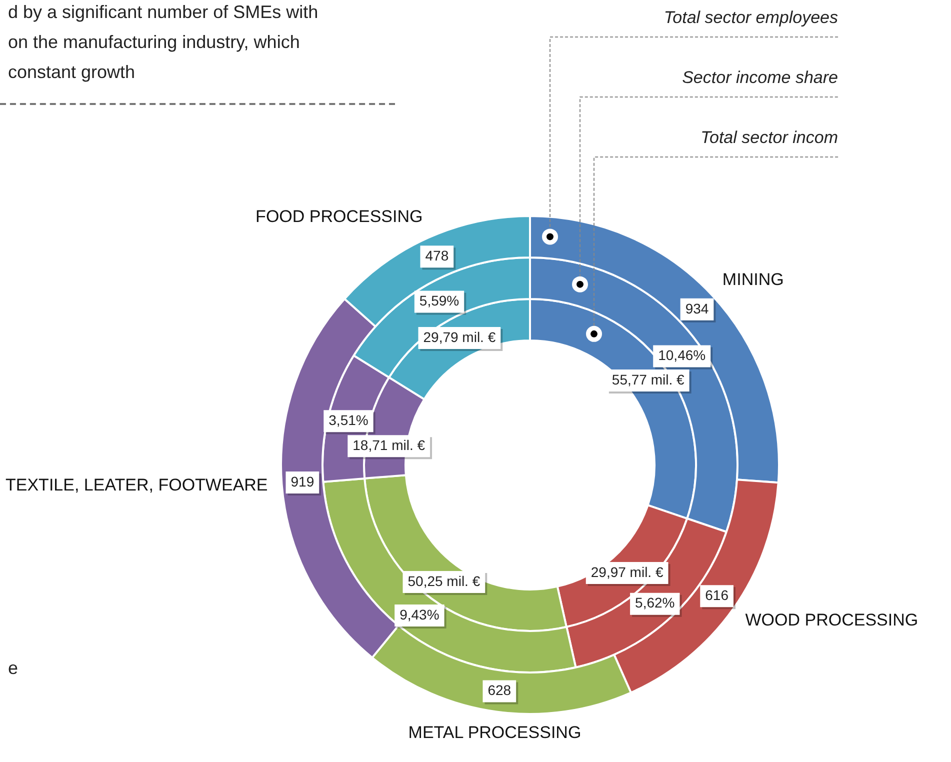  Describe the element at coordinates (154, 42) in the screenshot. I see `text: on the manufacturing industry, which` at that location.